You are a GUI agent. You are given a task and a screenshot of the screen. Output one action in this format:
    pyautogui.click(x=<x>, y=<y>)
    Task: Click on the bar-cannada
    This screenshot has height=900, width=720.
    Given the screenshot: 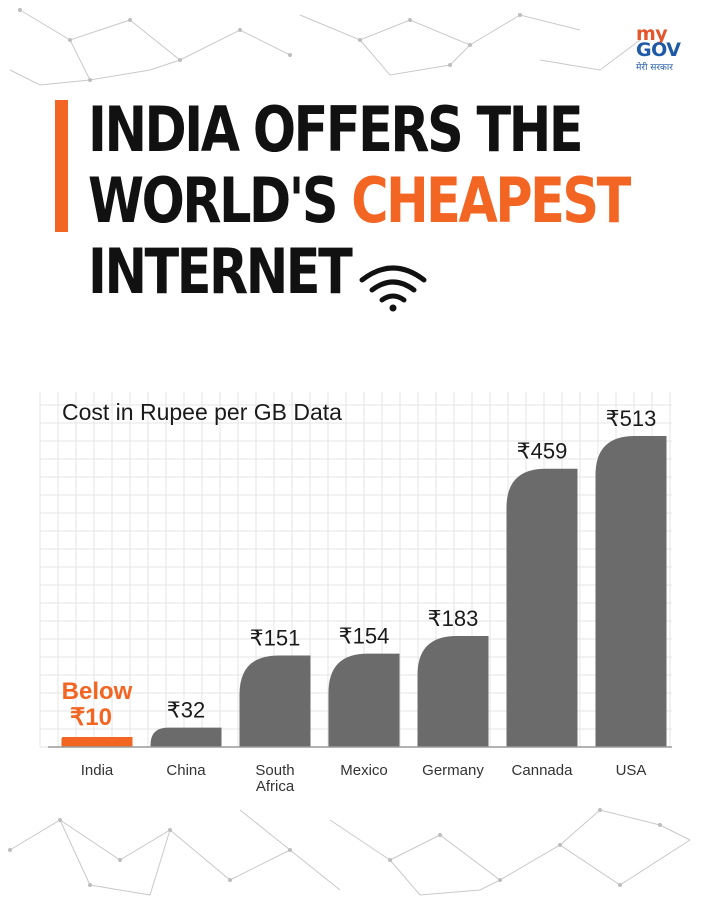 What is the action you would take?
    pyautogui.click(x=542, y=607)
    